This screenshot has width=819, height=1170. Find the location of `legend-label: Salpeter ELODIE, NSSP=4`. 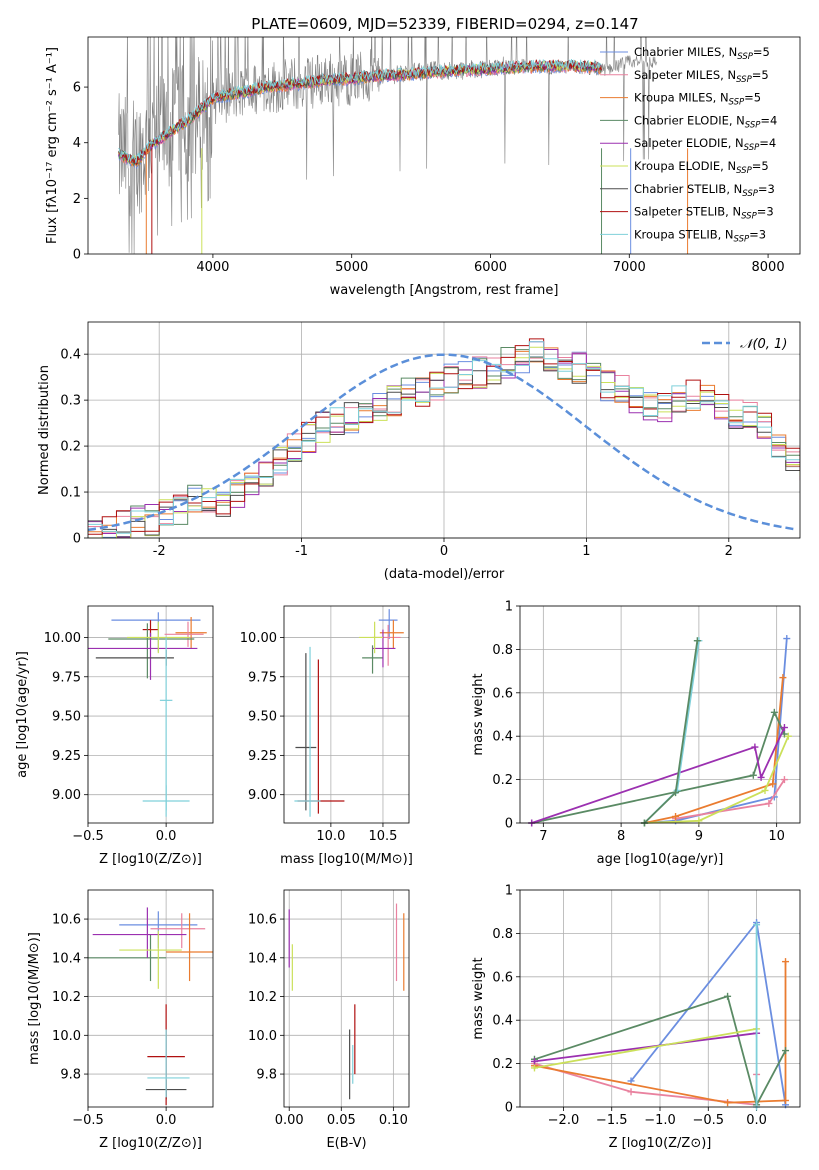

legend-label: Salpeter ELODIE, NSSP=4 is located at coordinates (705, 144).